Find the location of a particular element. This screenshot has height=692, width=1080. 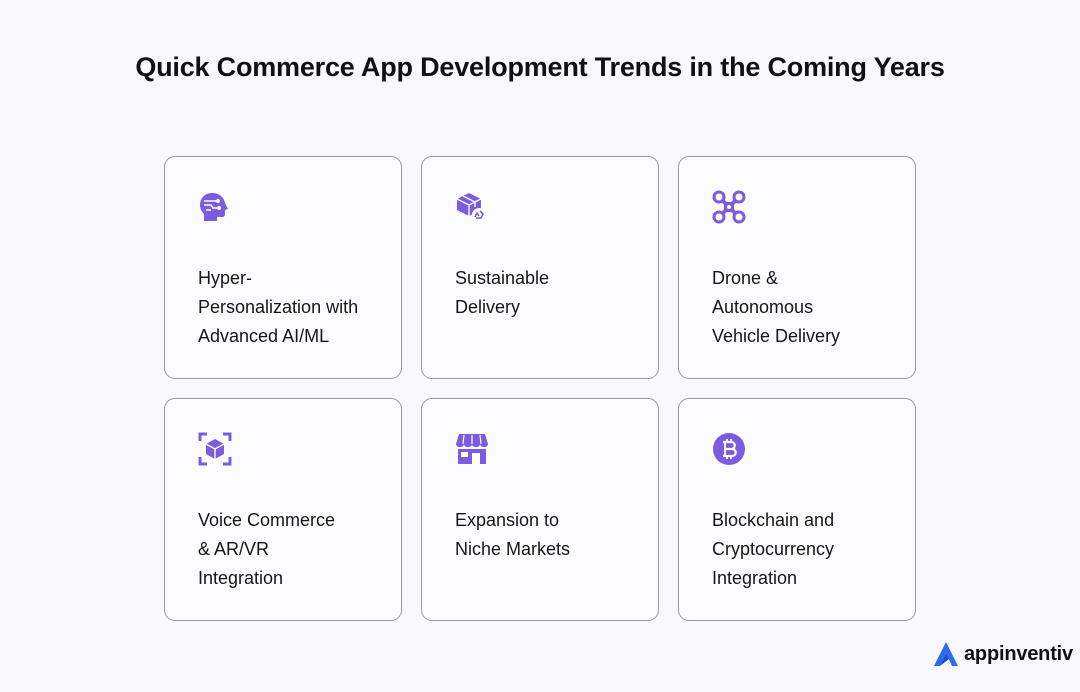

storefront-icon is located at coordinates (472, 449).